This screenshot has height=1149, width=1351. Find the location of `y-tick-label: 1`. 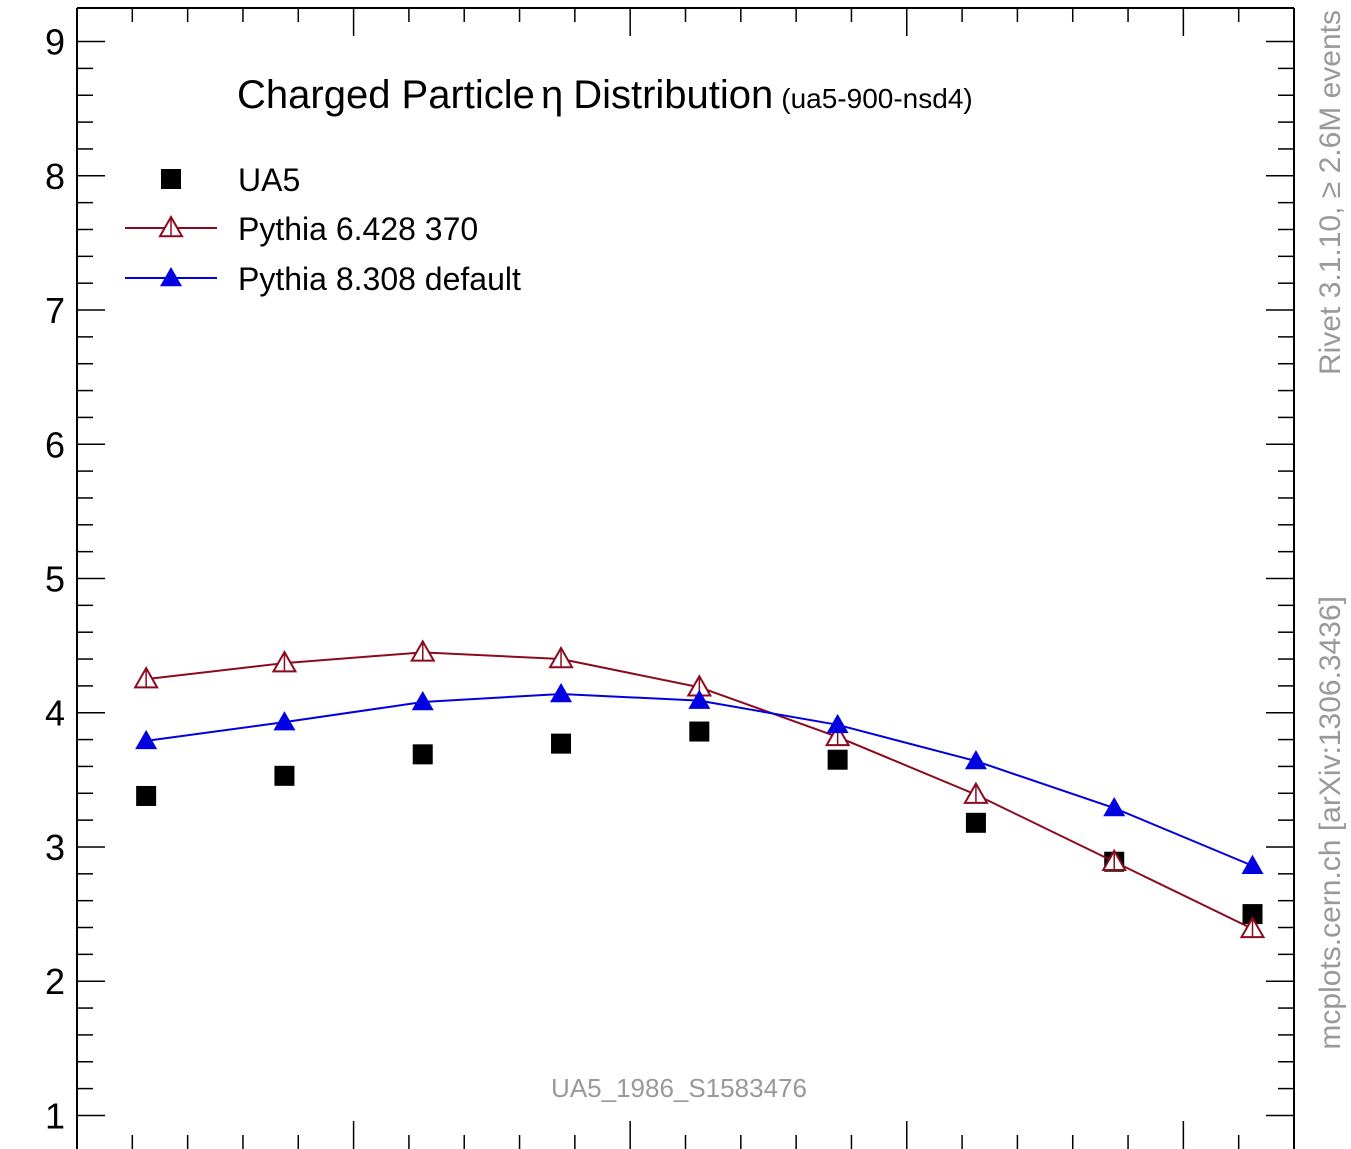

y-tick-label: 1 is located at coordinates (55, 1115).